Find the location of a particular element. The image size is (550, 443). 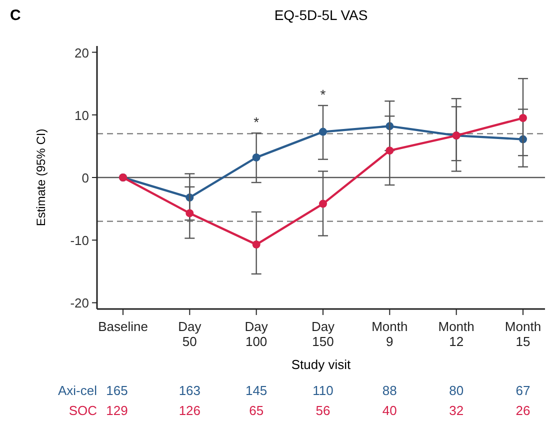

text: C is located at coordinates (15, 15).